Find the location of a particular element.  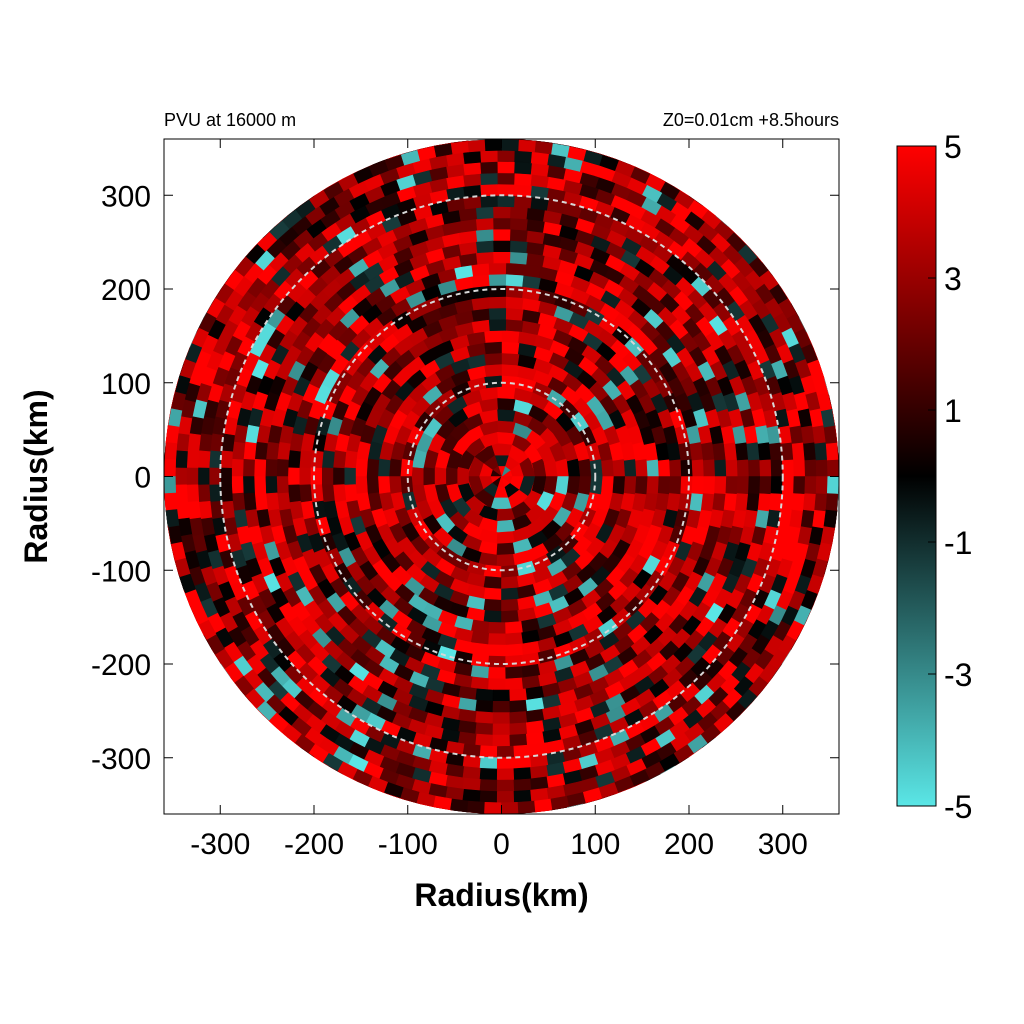

x-axis-title: Radius(km) is located at coordinates (501, 895).